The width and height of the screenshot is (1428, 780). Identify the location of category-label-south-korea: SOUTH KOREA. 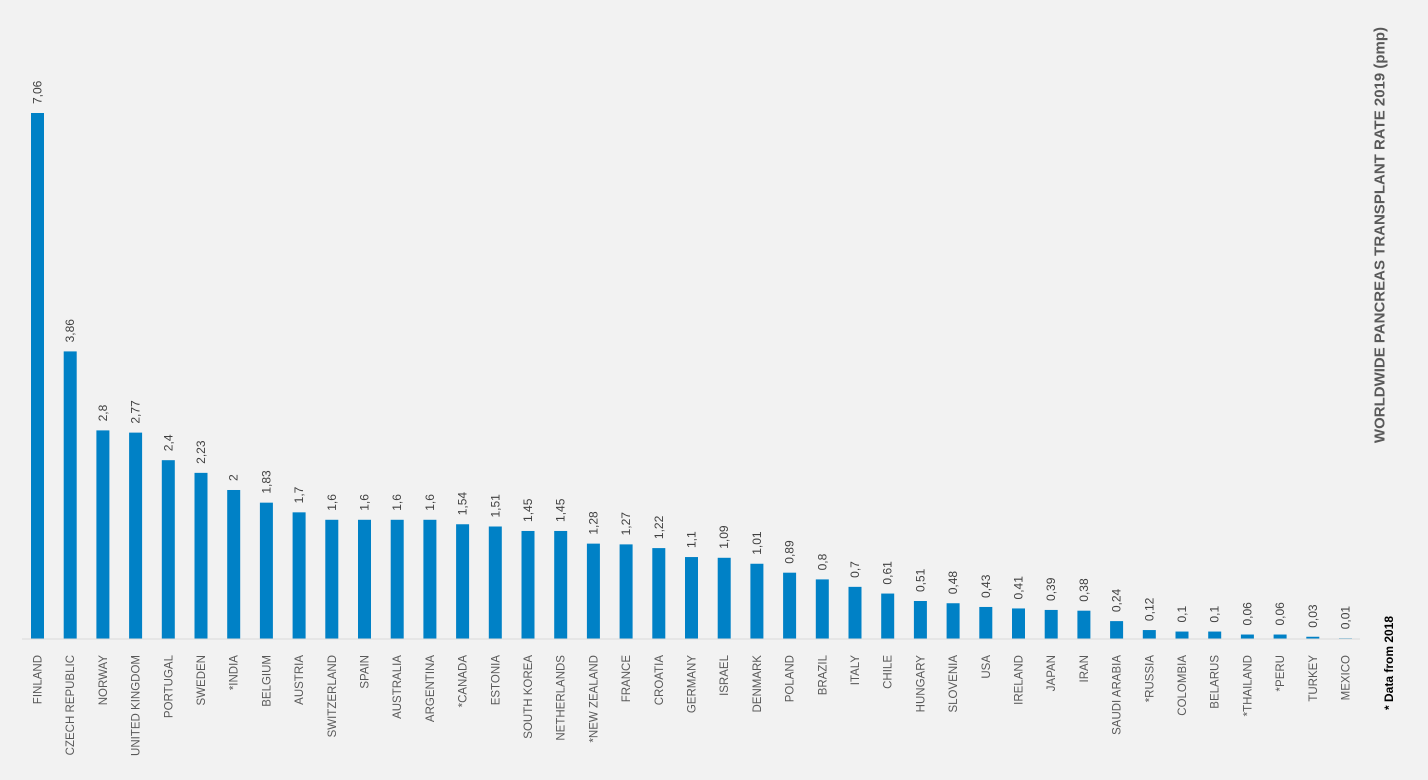
(529, 697).